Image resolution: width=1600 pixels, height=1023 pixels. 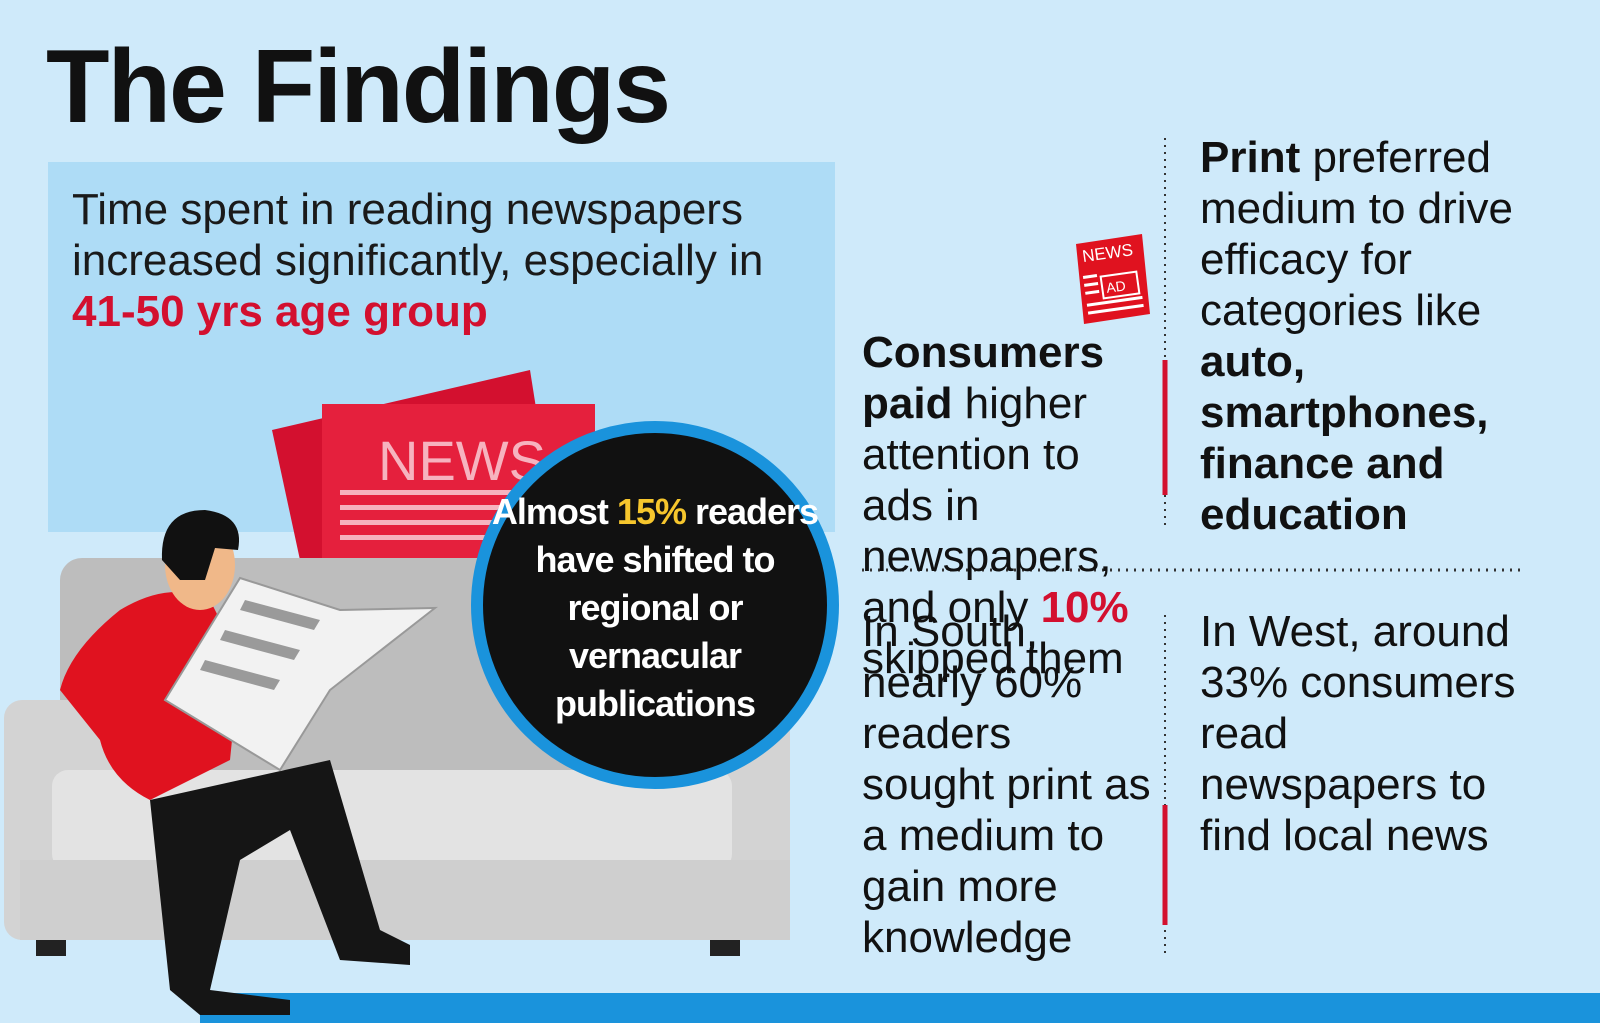 I want to click on text-part: skipped them, so click(x=993, y=658).